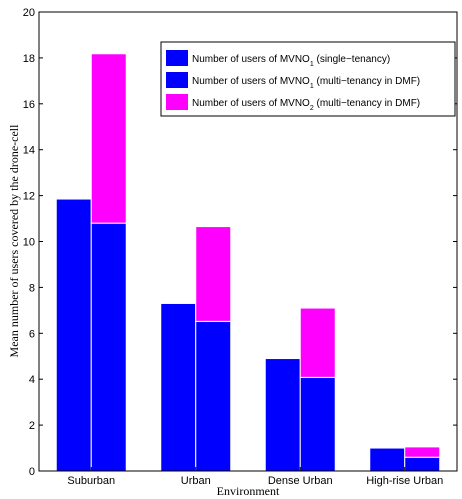  I want to click on x-tick-label: Suburban, so click(91, 481).